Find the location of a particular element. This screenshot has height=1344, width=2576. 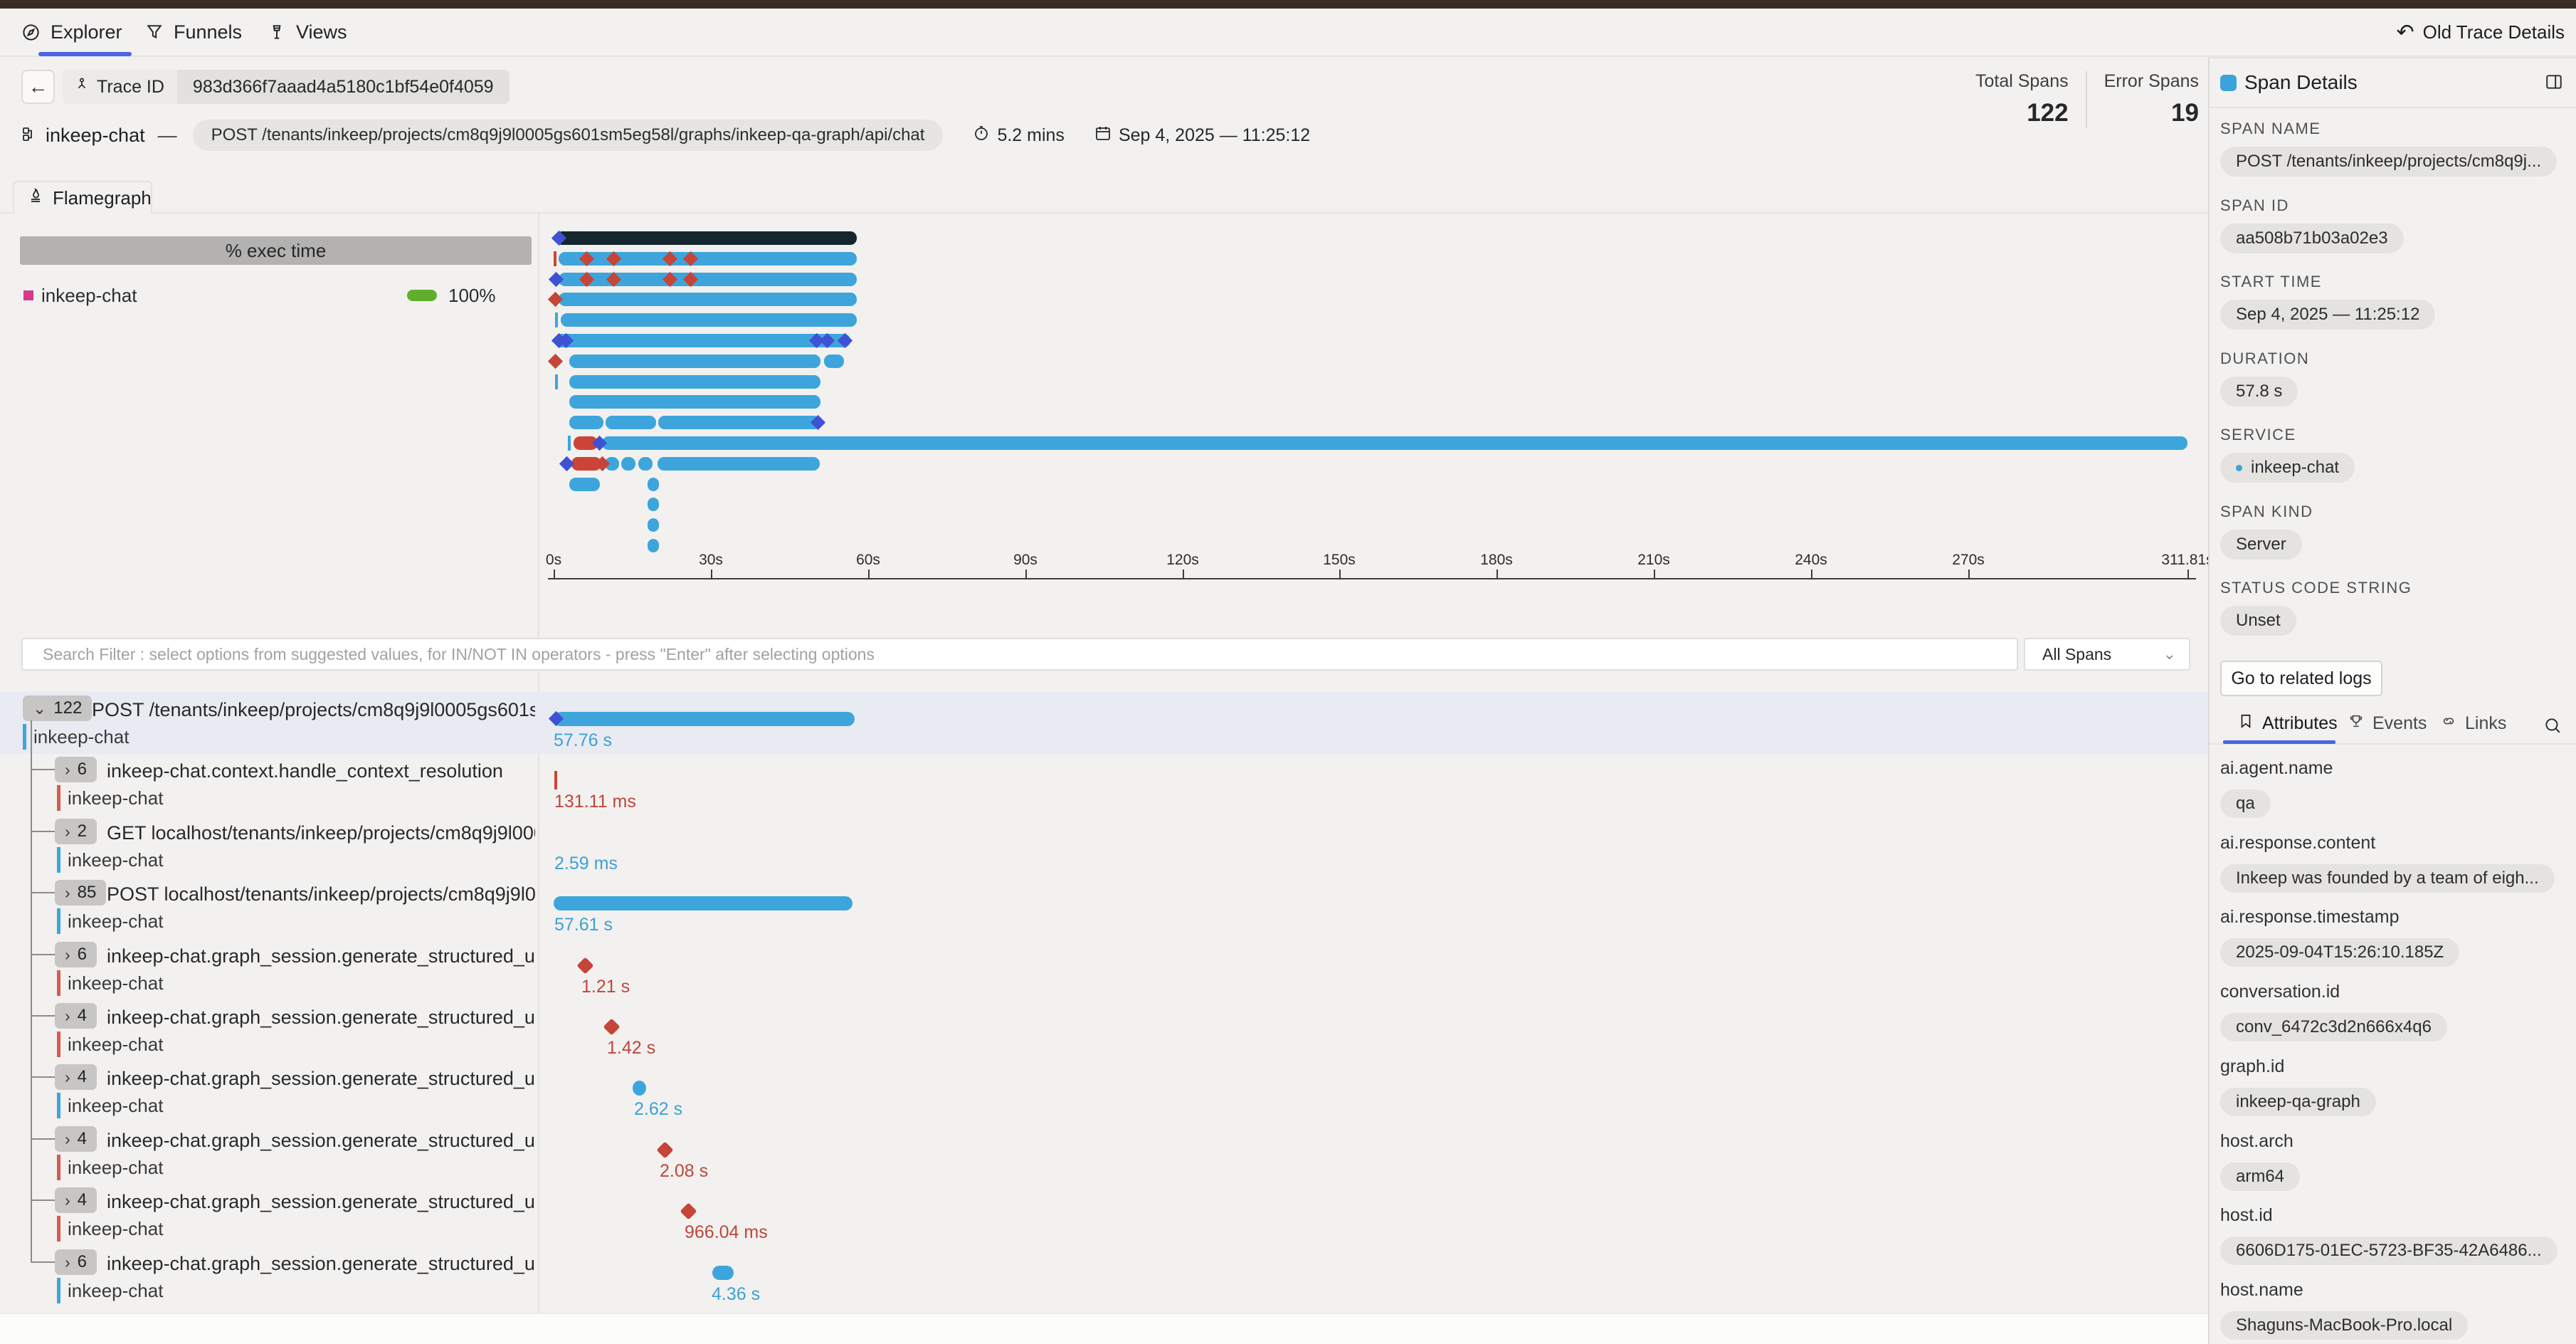

tab-events: Events is located at coordinates (2387, 723).